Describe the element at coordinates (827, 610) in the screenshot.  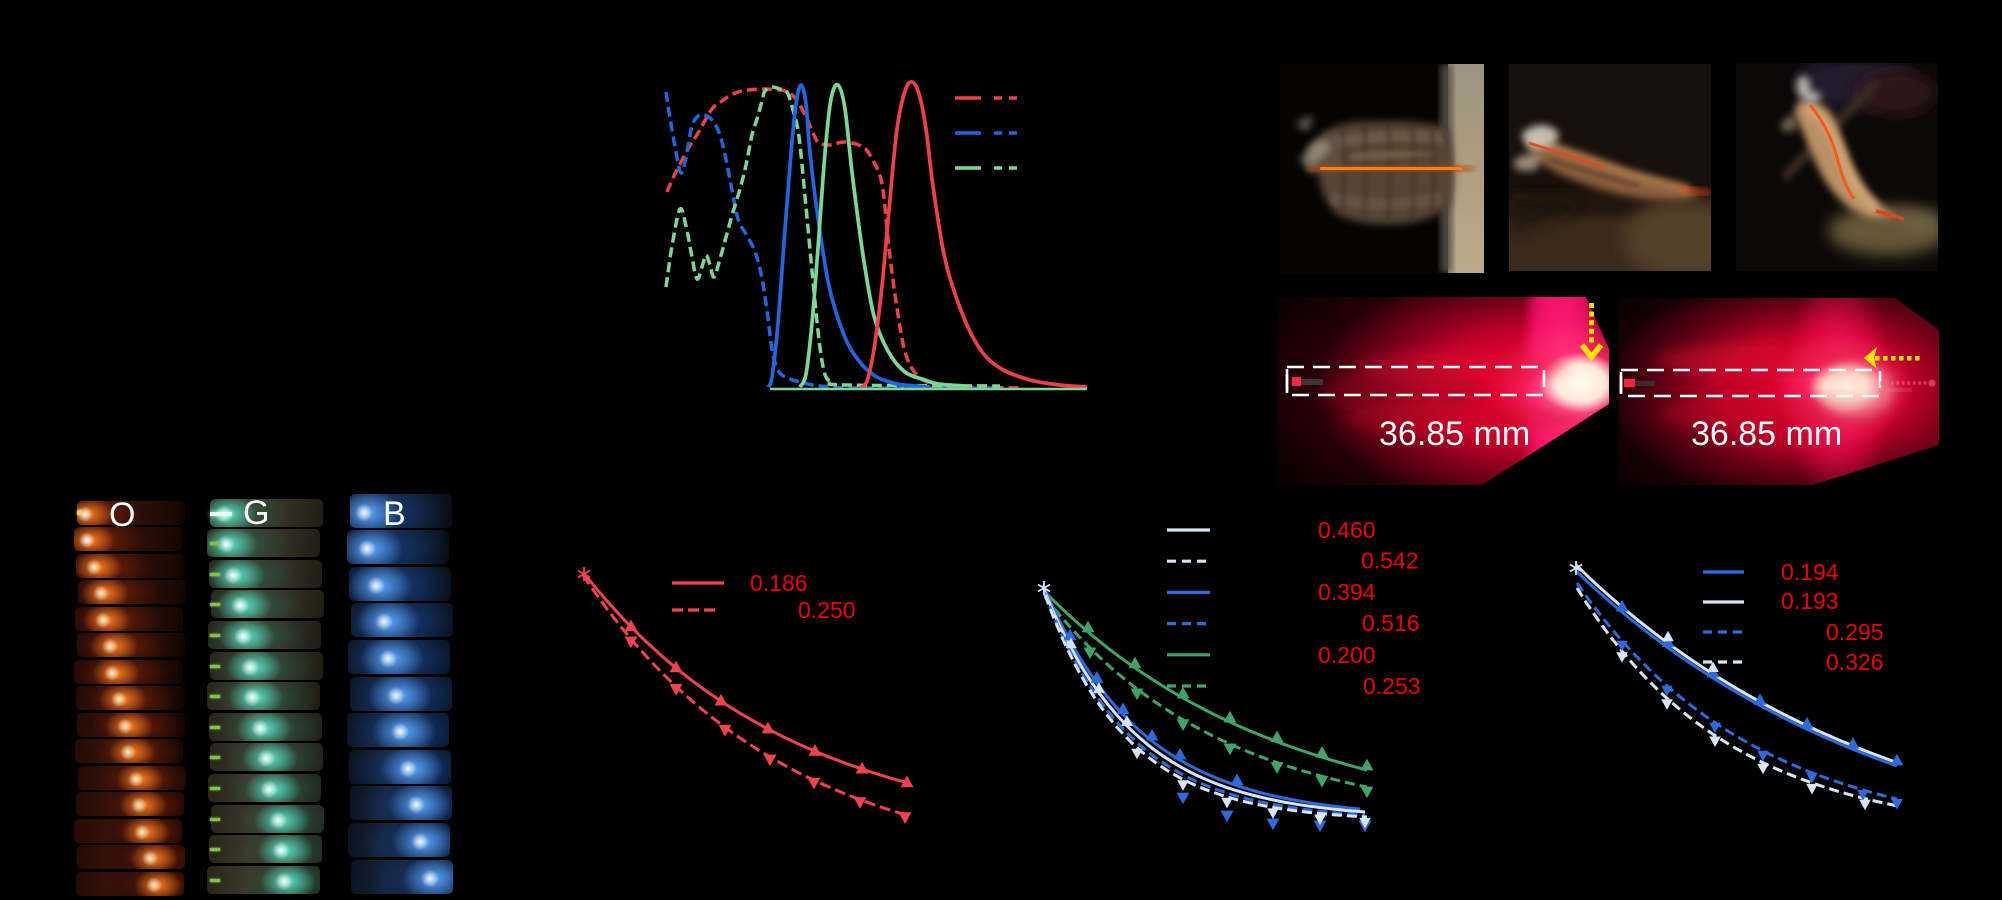
I see `svg-text: 0.250` at that location.